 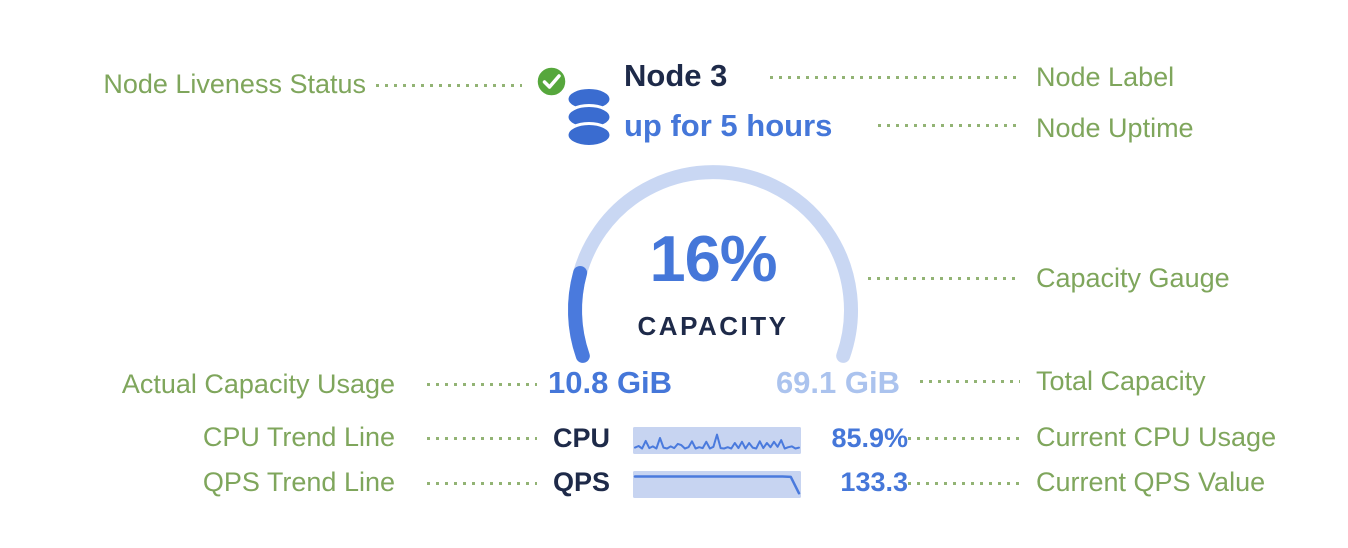 I want to click on used-capacity-value: 10.8 GiB, so click(x=610, y=382).